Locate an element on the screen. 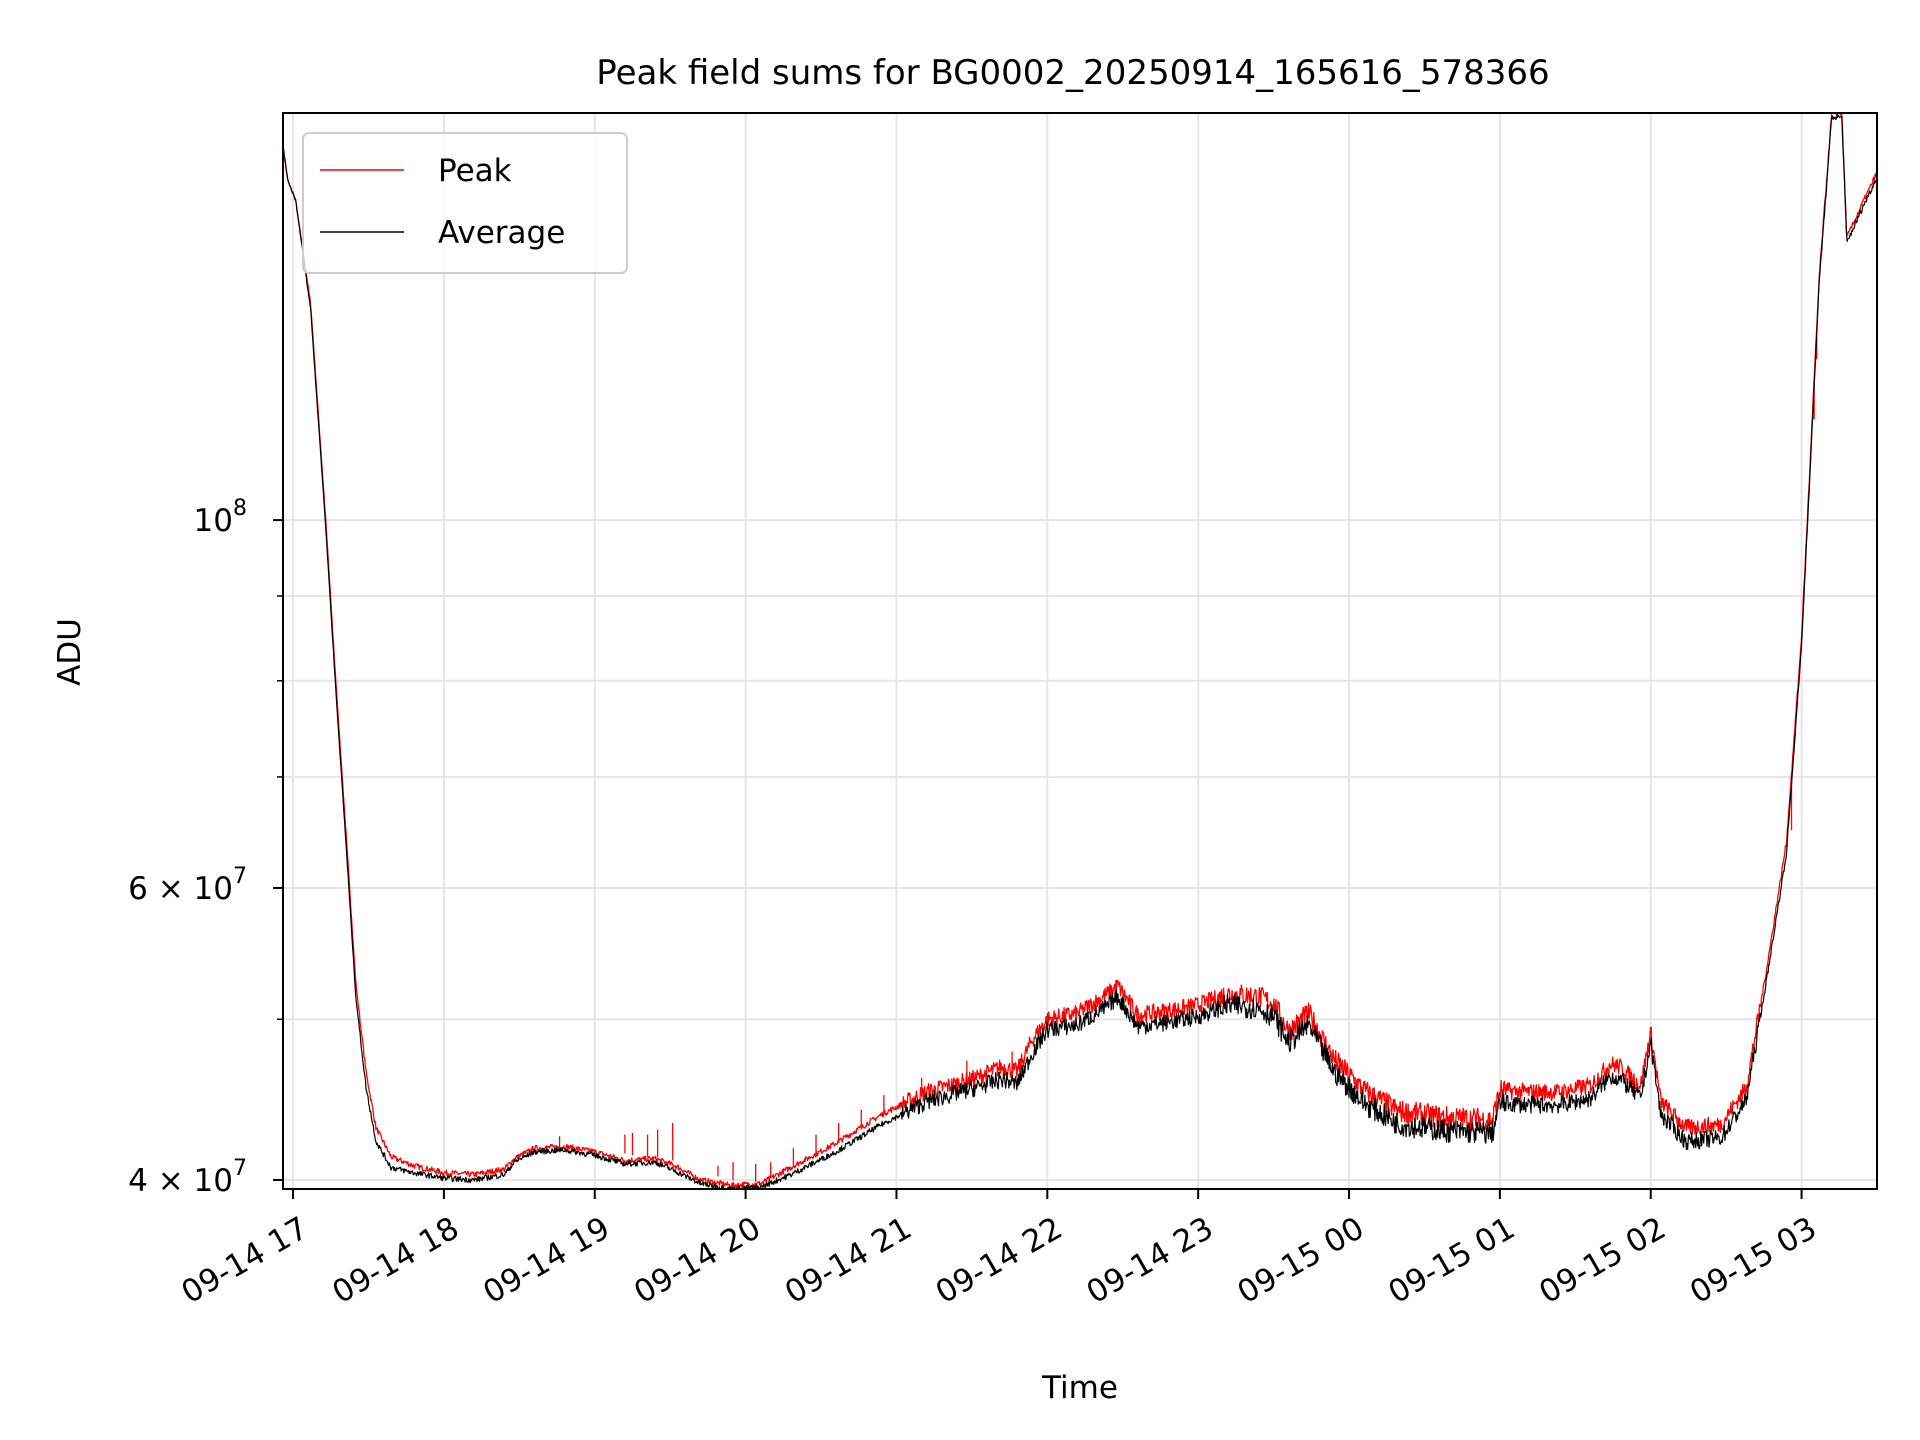 The width and height of the screenshot is (1920, 1440). legend-peak-label: Peak is located at coordinates (475, 171).